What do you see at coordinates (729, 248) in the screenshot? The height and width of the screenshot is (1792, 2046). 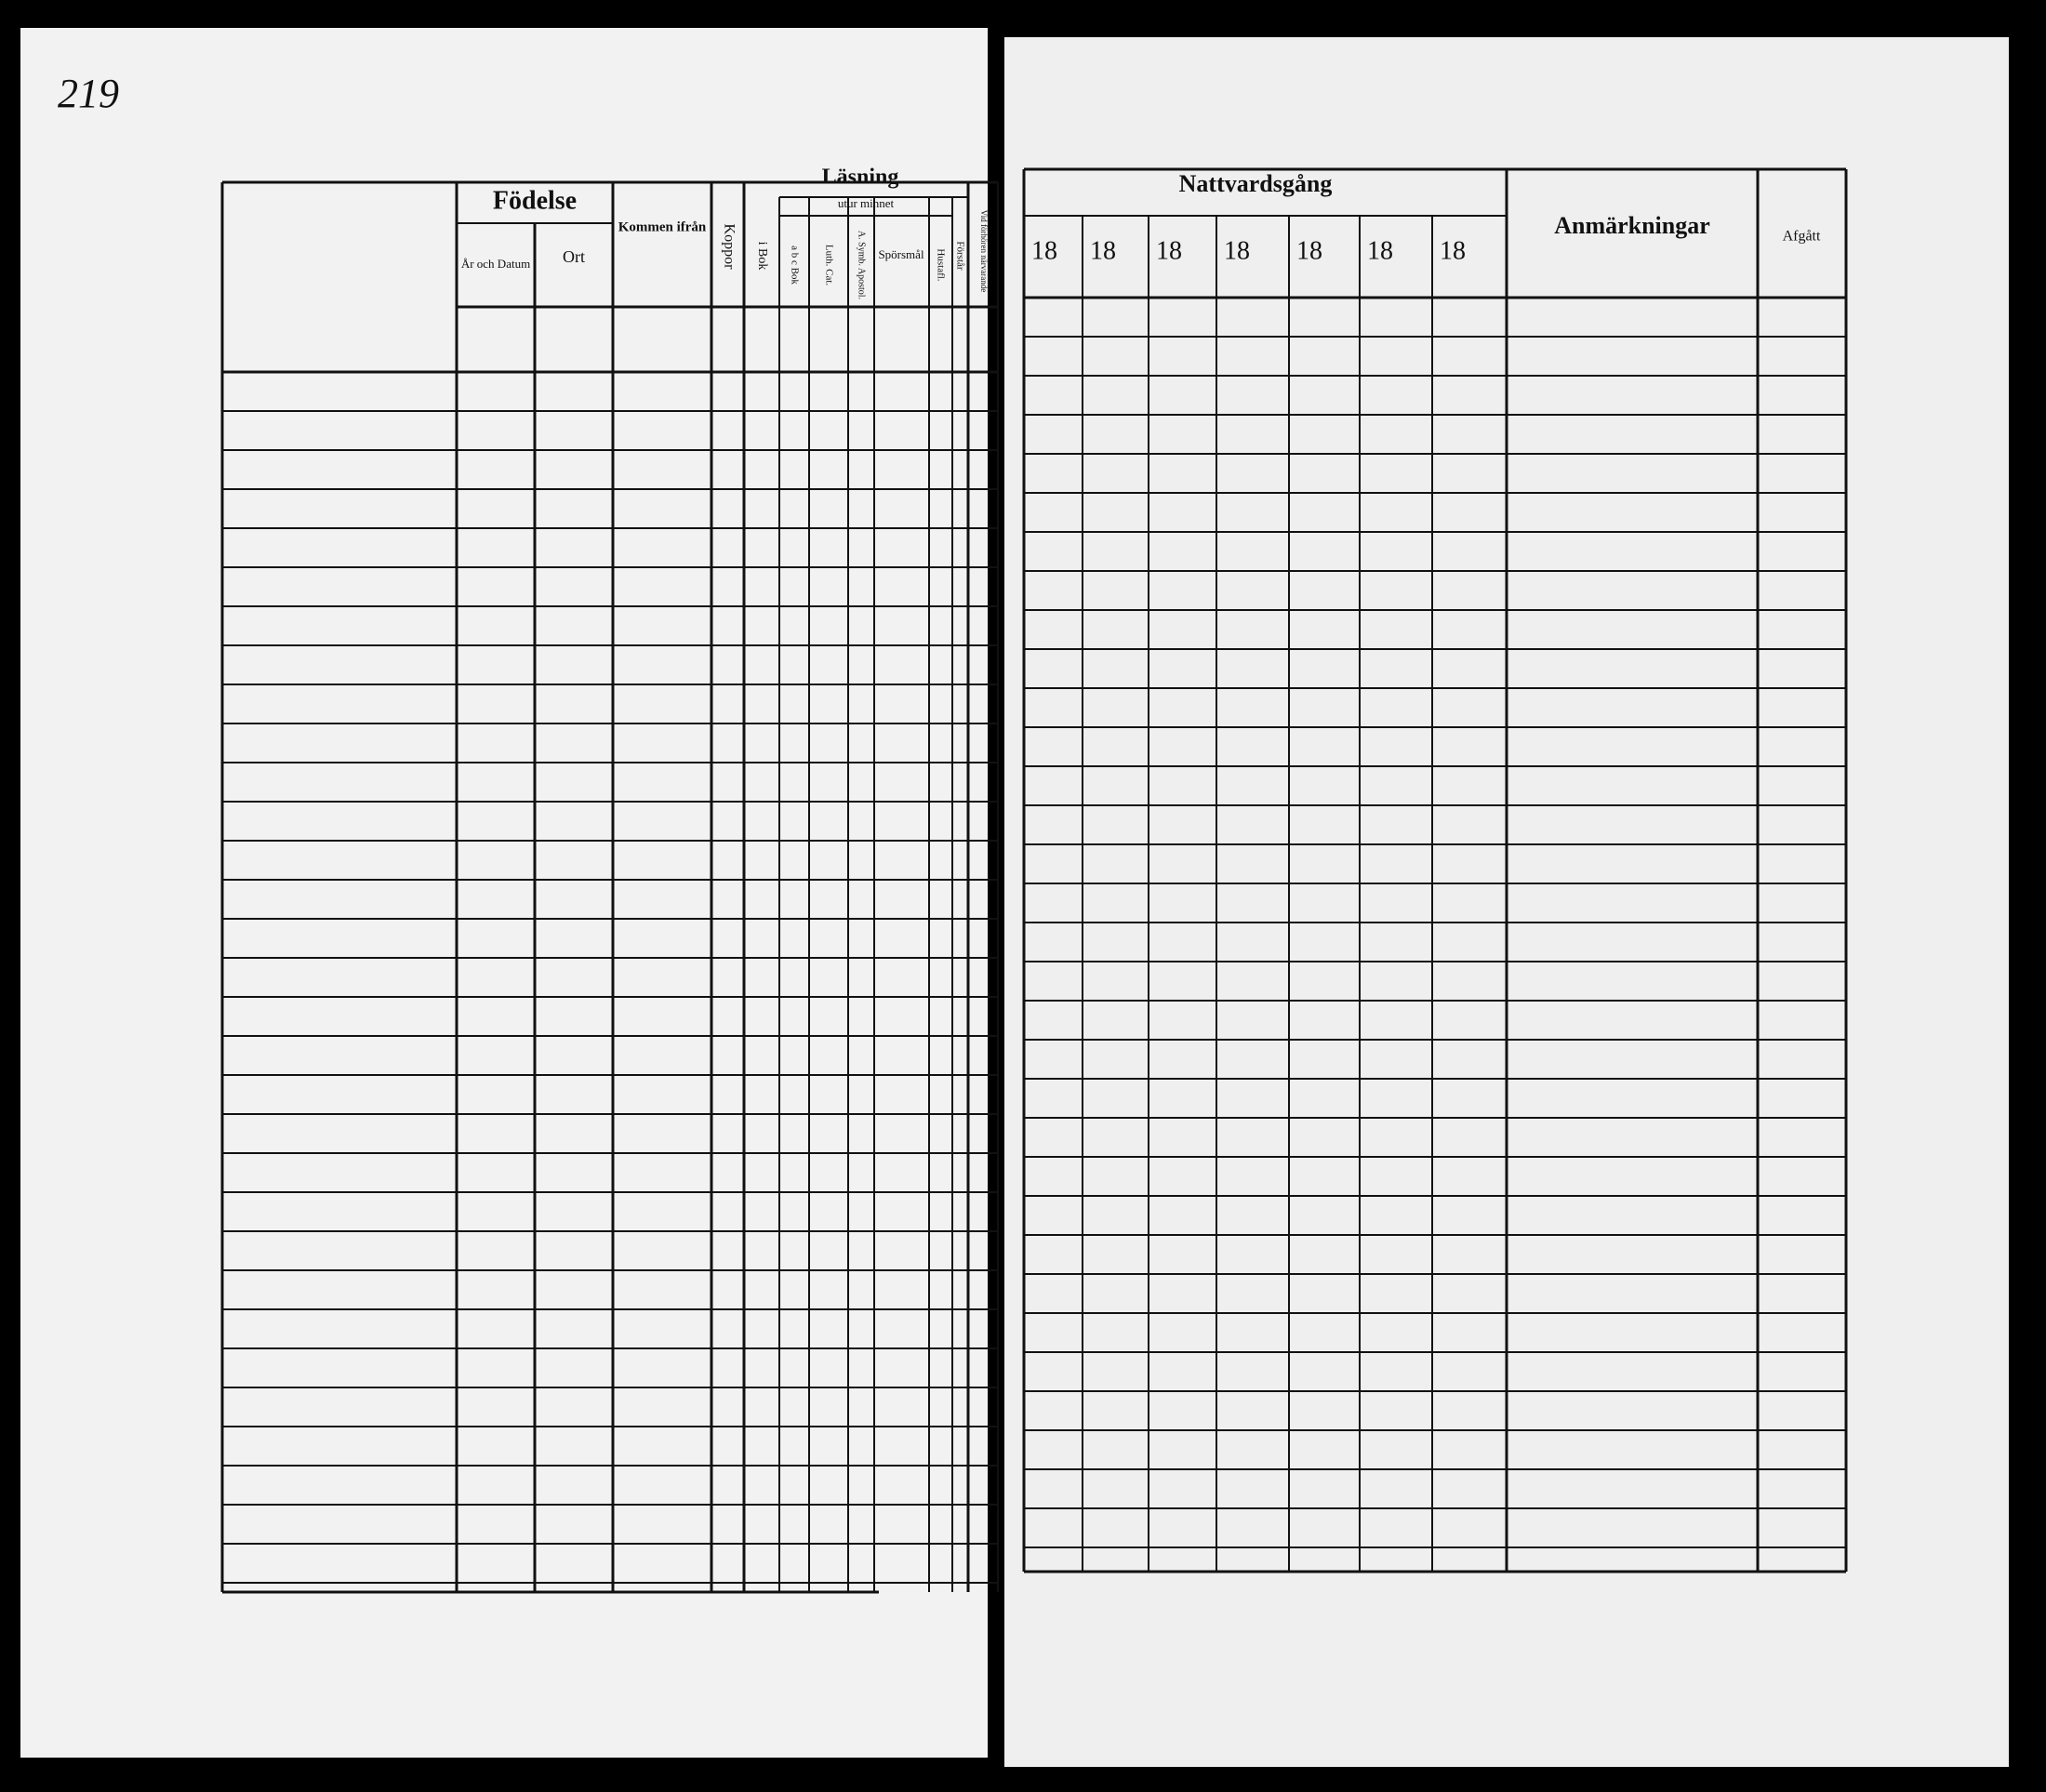 I see `header: Koppor` at bounding box center [729, 248].